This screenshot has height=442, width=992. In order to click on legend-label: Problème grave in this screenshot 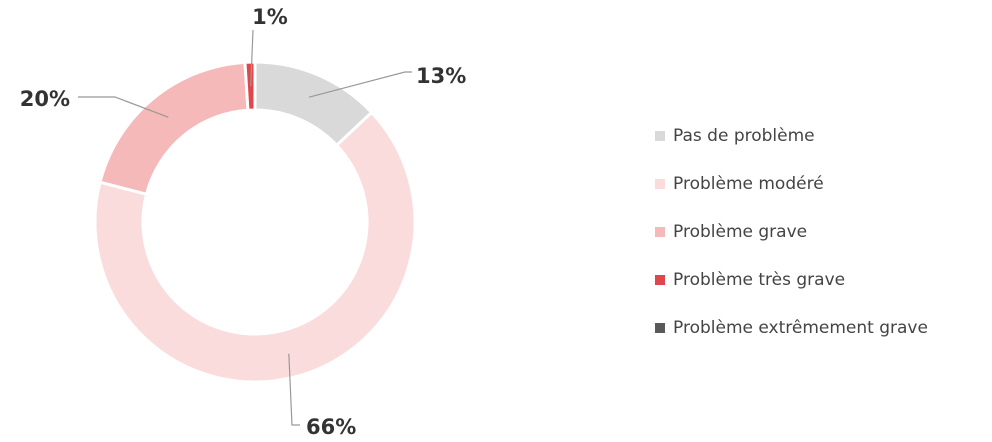, I will do `click(740, 232)`.